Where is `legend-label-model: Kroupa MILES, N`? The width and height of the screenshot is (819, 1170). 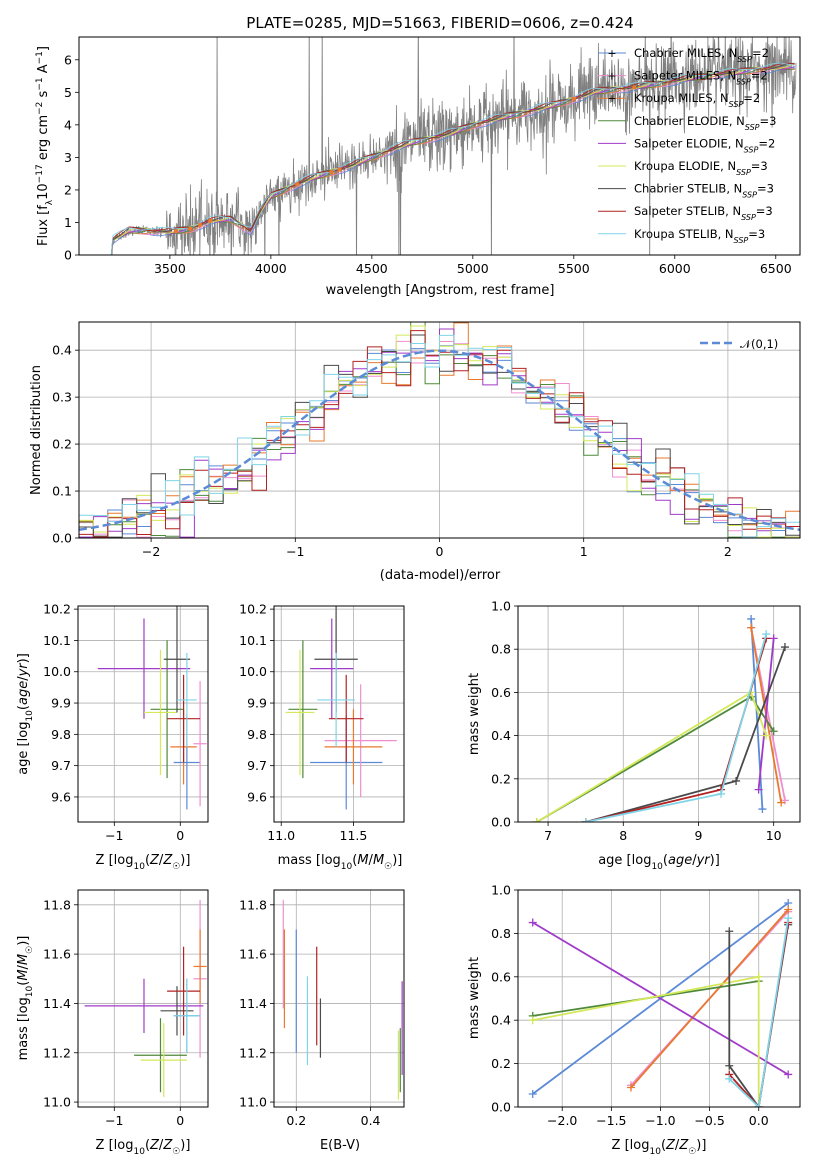 legend-label-model: Kroupa MILES, N is located at coordinates (681, 98).